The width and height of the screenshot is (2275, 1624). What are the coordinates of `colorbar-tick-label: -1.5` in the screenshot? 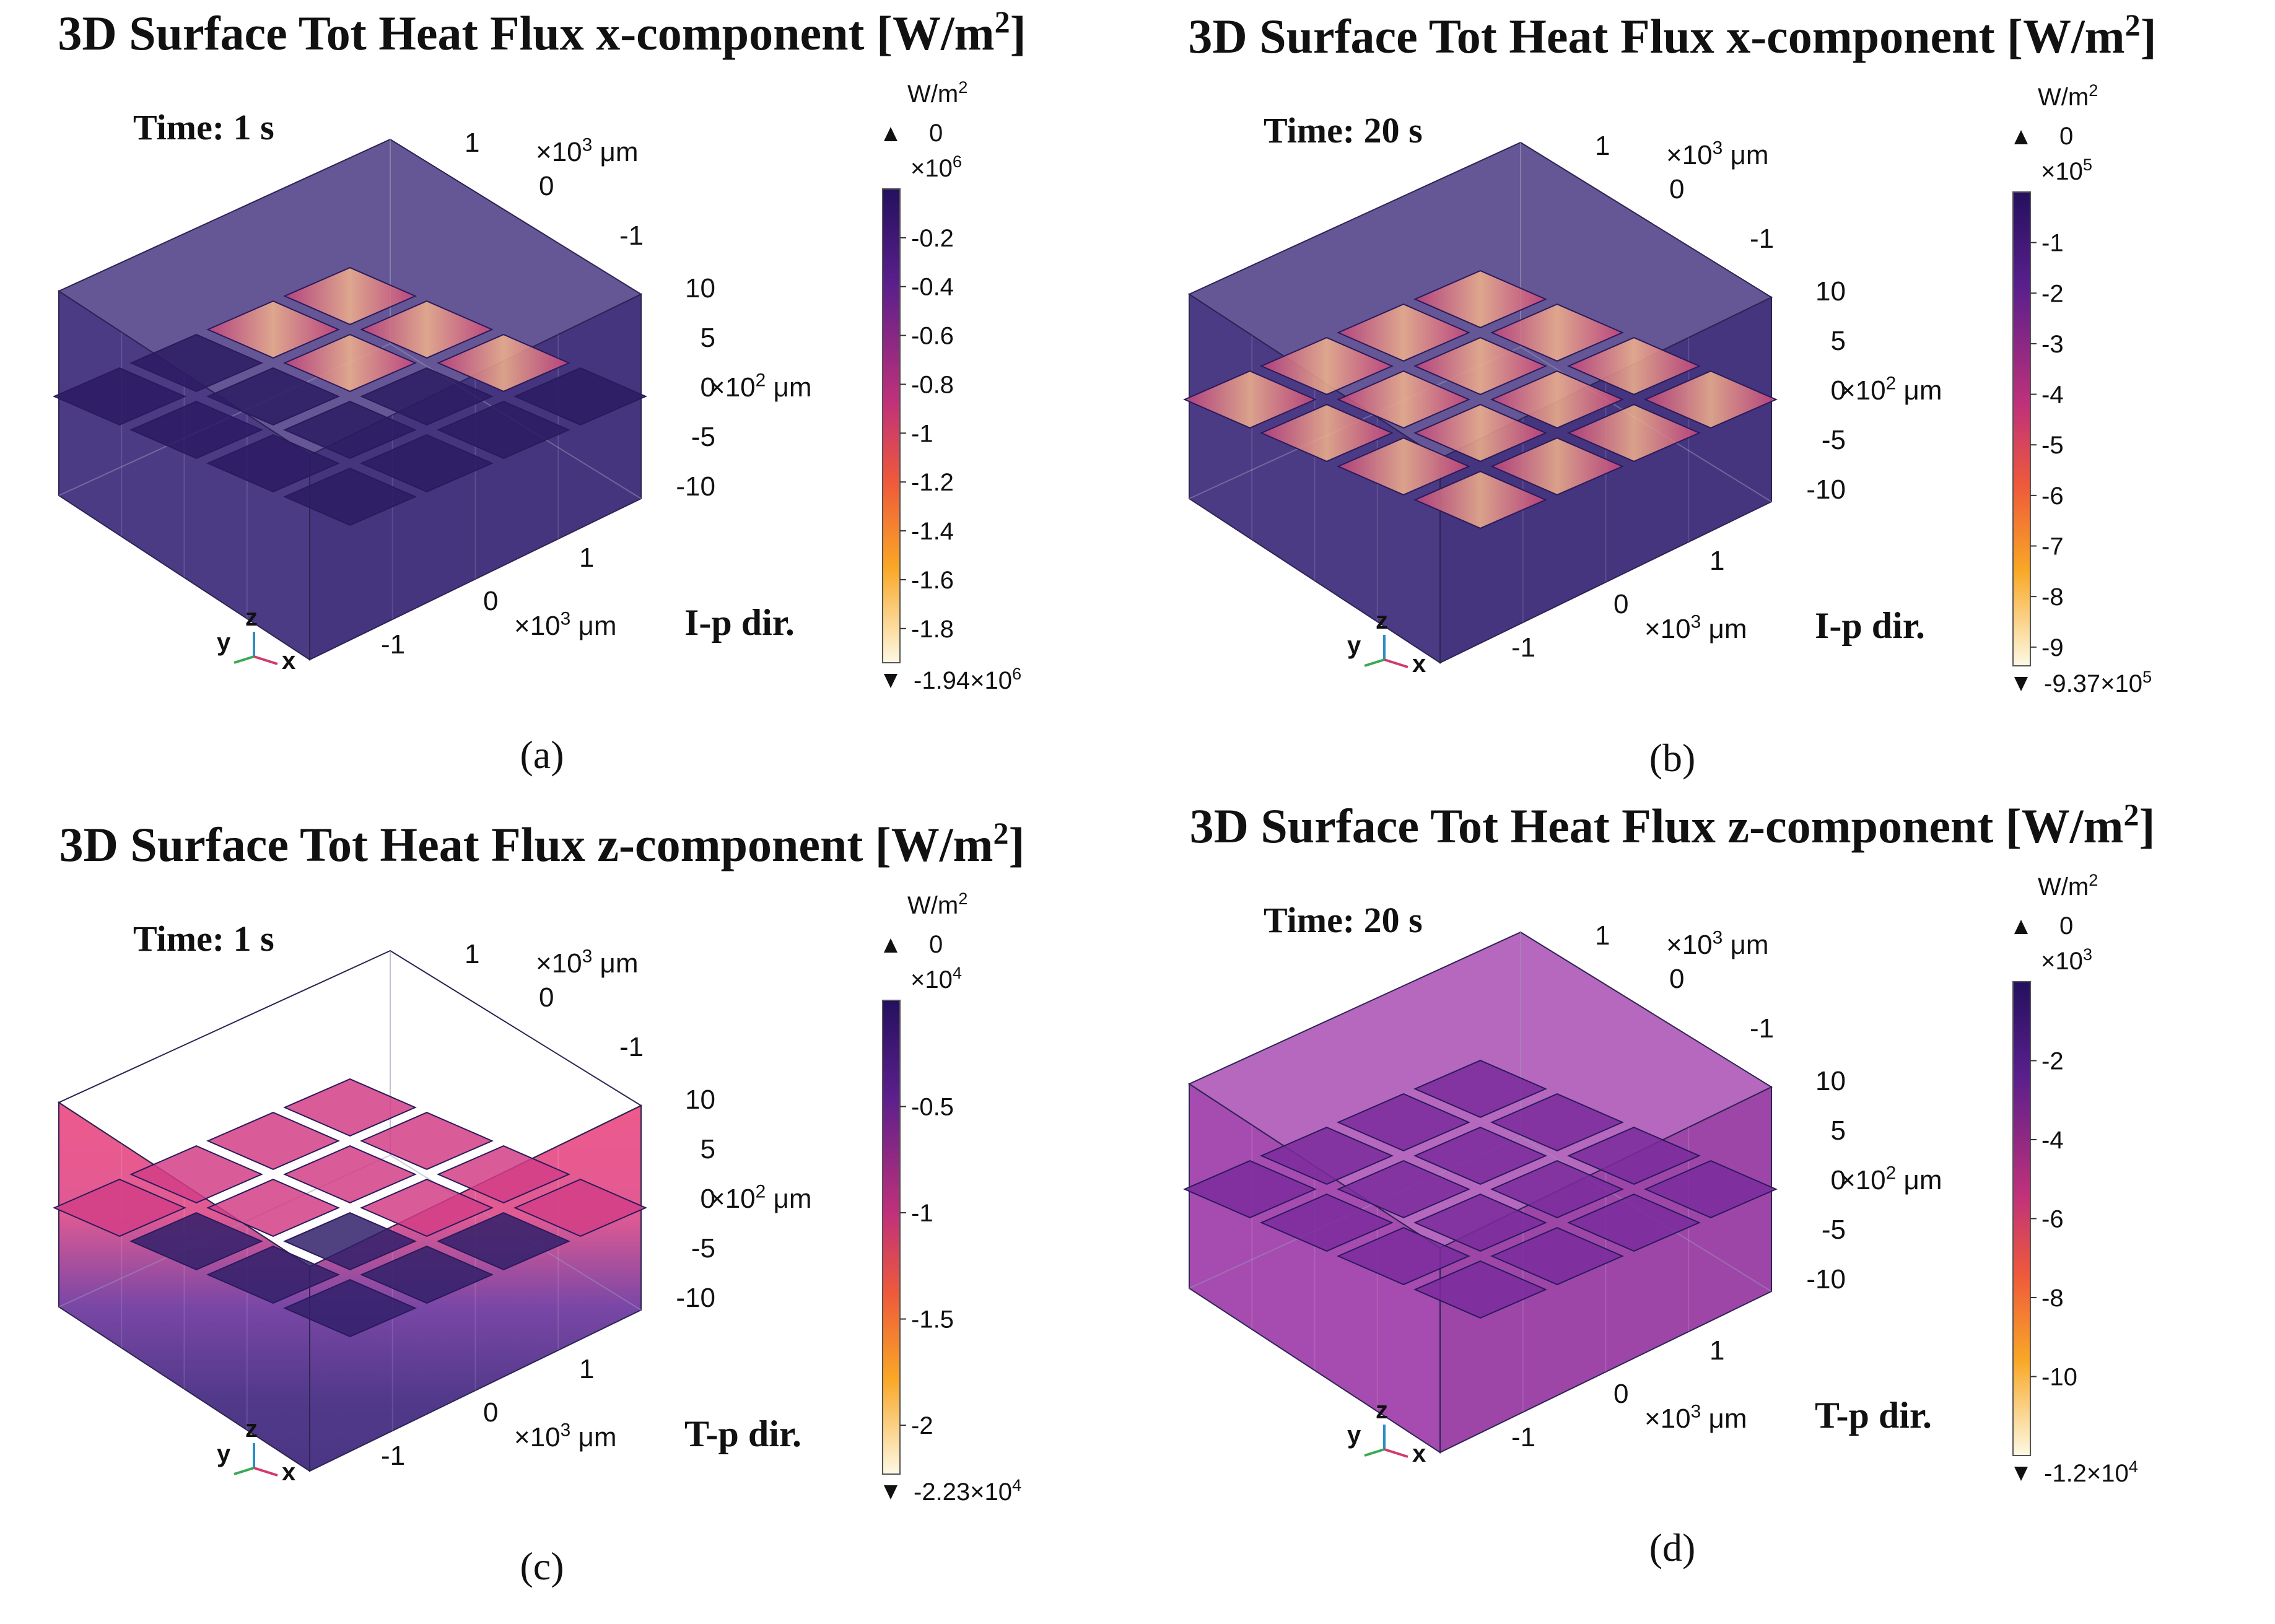 It's located at (932, 1320).